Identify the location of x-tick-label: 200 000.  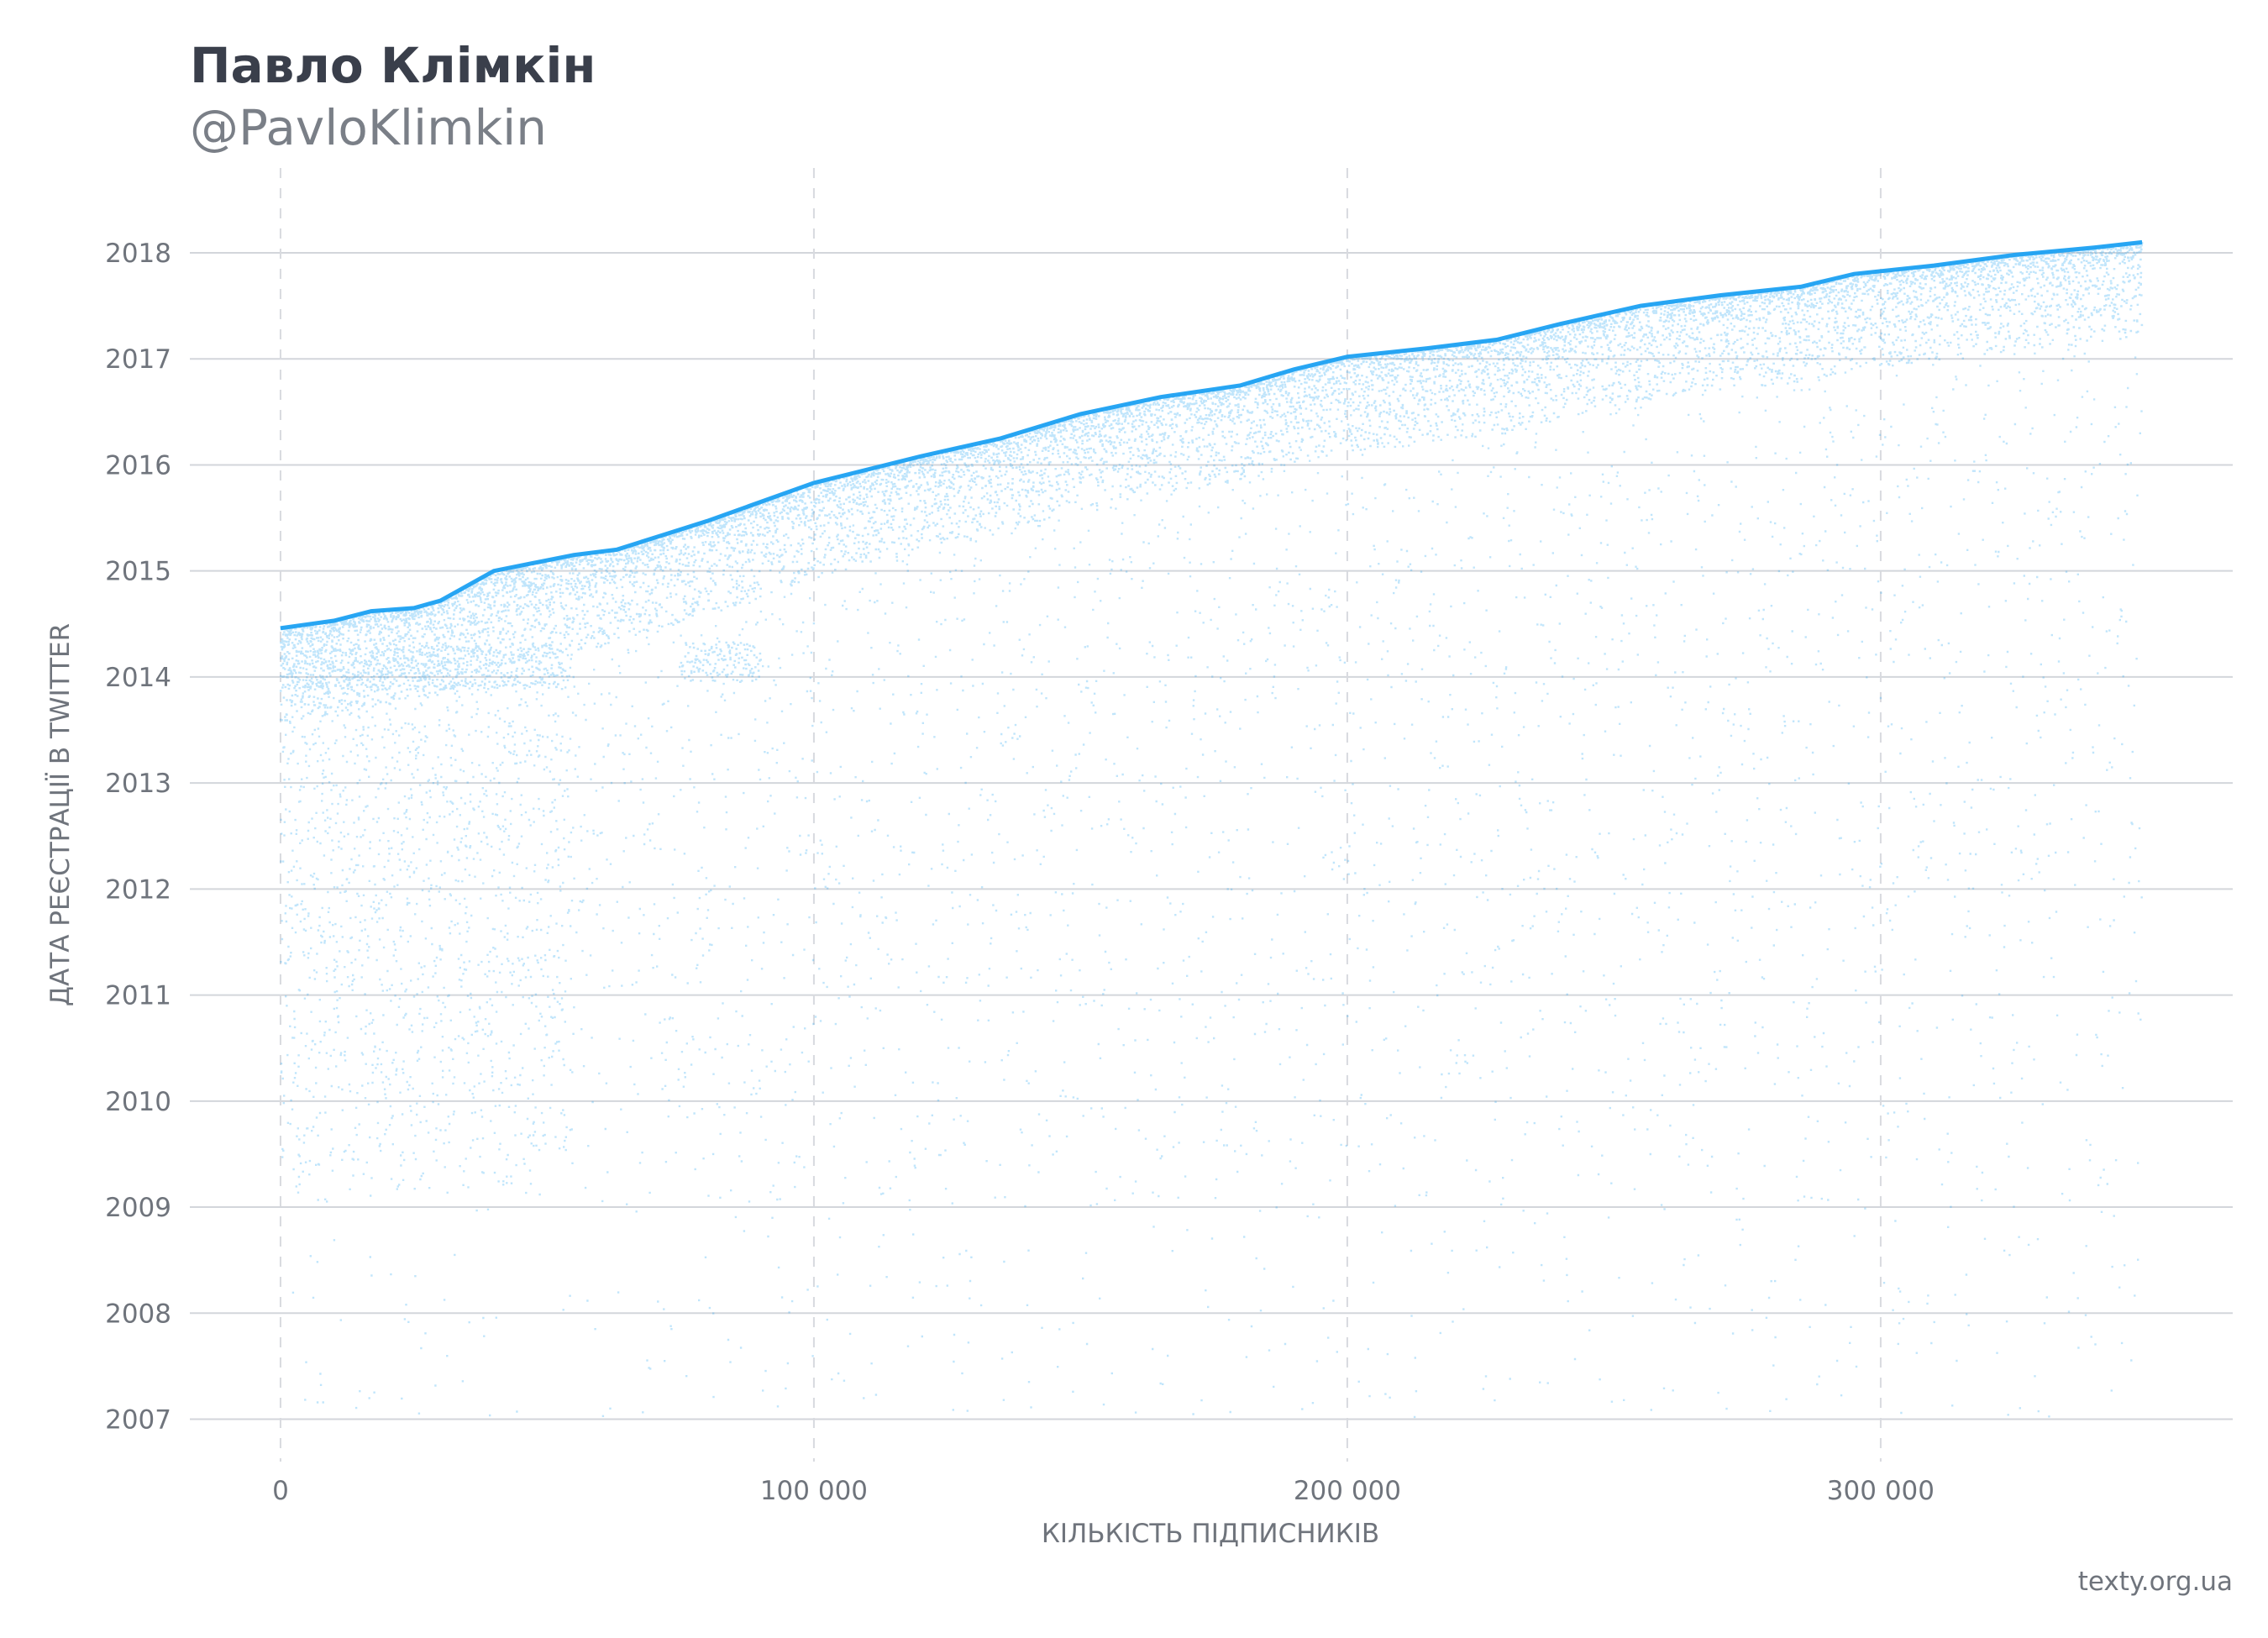
(1347, 1491).